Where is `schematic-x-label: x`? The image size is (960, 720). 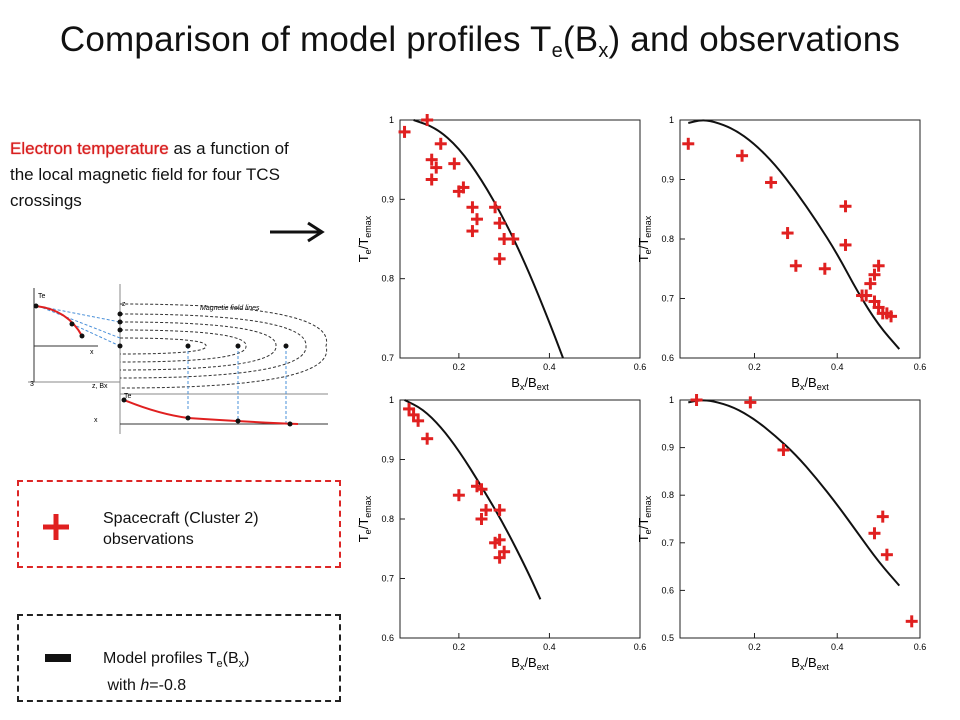
schematic-x-label: x is located at coordinates (92, 352).